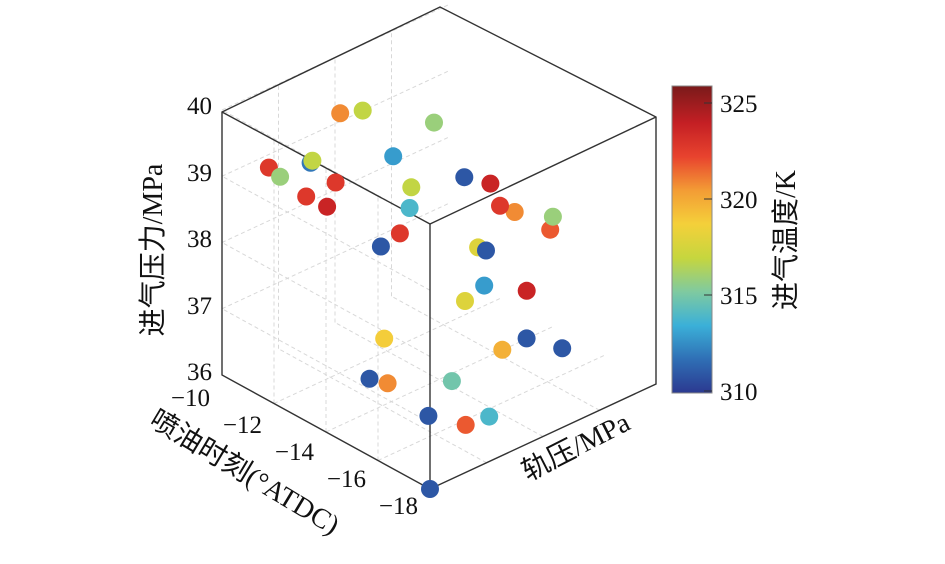 The width and height of the screenshot is (945, 564). I want to click on colorbar-tick-label: 320, so click(739, 200).